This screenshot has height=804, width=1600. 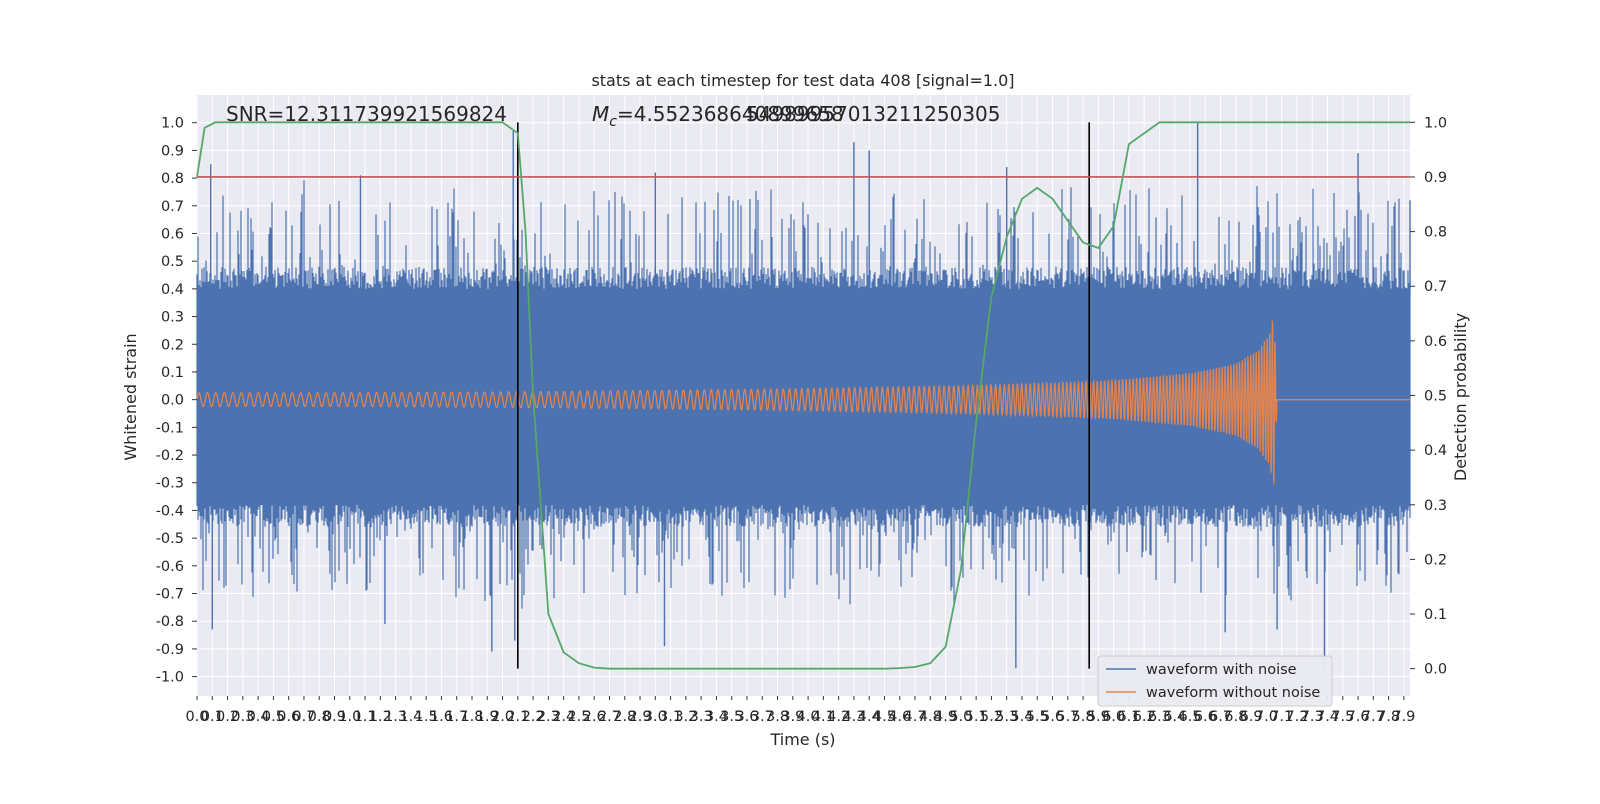 I want to click on x-tick-label: 2.7, so click(x=609, y=717).